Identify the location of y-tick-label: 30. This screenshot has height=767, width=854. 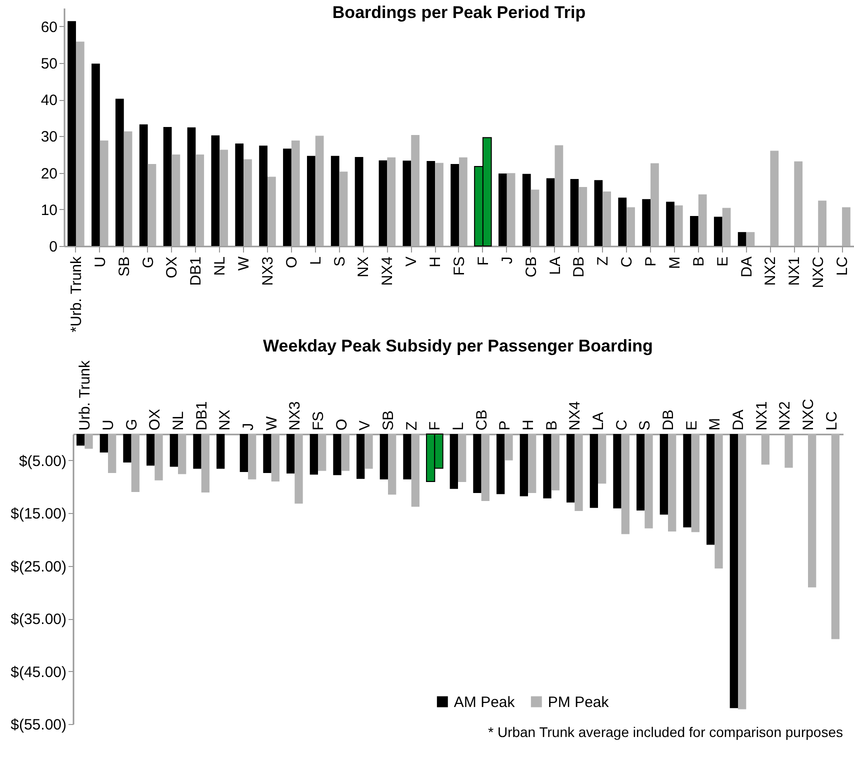
(49, 137).